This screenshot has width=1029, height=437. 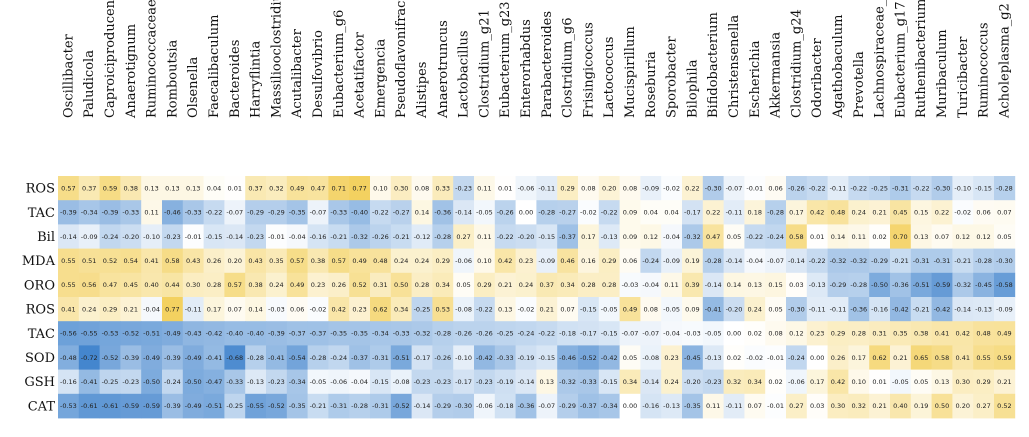 What do you see at coordinates (734, 261) in the screenshot?
I see `heatmap-cell-value: -0.14` at bounding box center [734, 261].